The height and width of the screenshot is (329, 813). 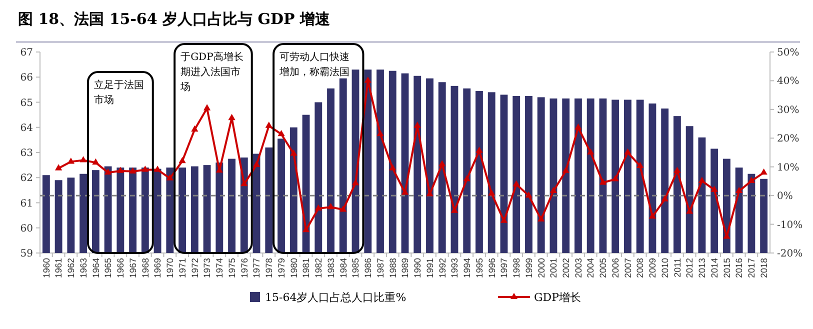 What do you see at coordinates (59, 268) in the screenshot?
I see `x-tick-label: 1961` at bounding box center [59, 268].